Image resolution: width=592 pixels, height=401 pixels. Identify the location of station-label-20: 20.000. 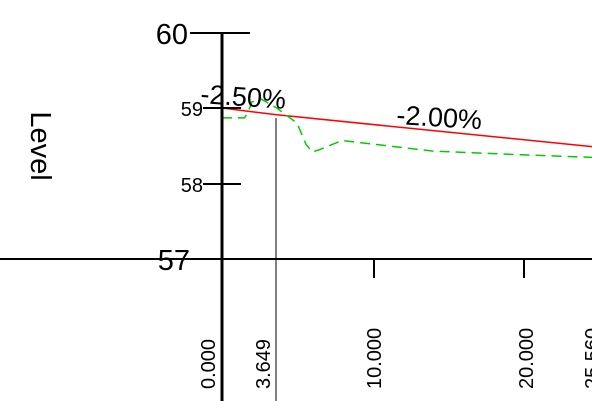
(527, 358).